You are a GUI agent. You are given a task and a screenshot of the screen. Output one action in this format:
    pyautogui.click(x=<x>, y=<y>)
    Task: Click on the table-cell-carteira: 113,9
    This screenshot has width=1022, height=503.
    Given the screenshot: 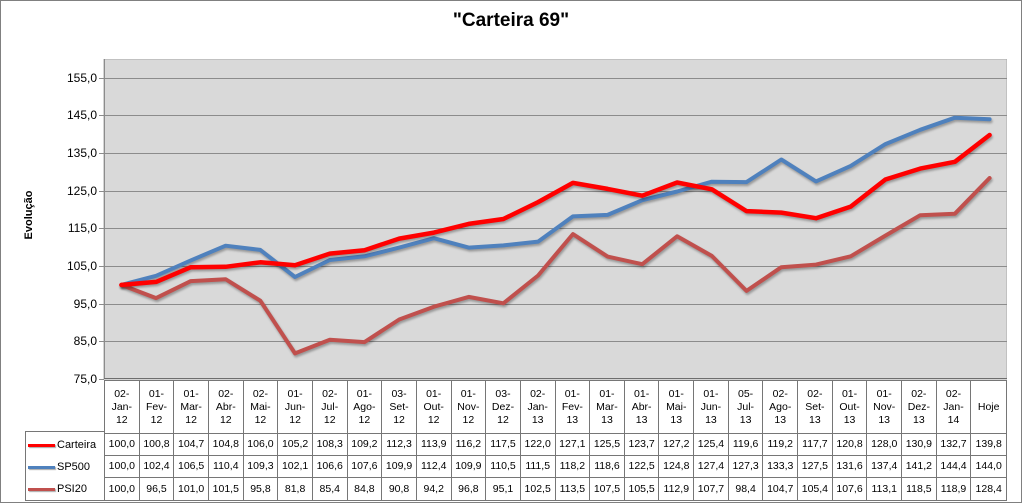 What is the action you would take?
    pyautogui.click(x=434, y=445)
    